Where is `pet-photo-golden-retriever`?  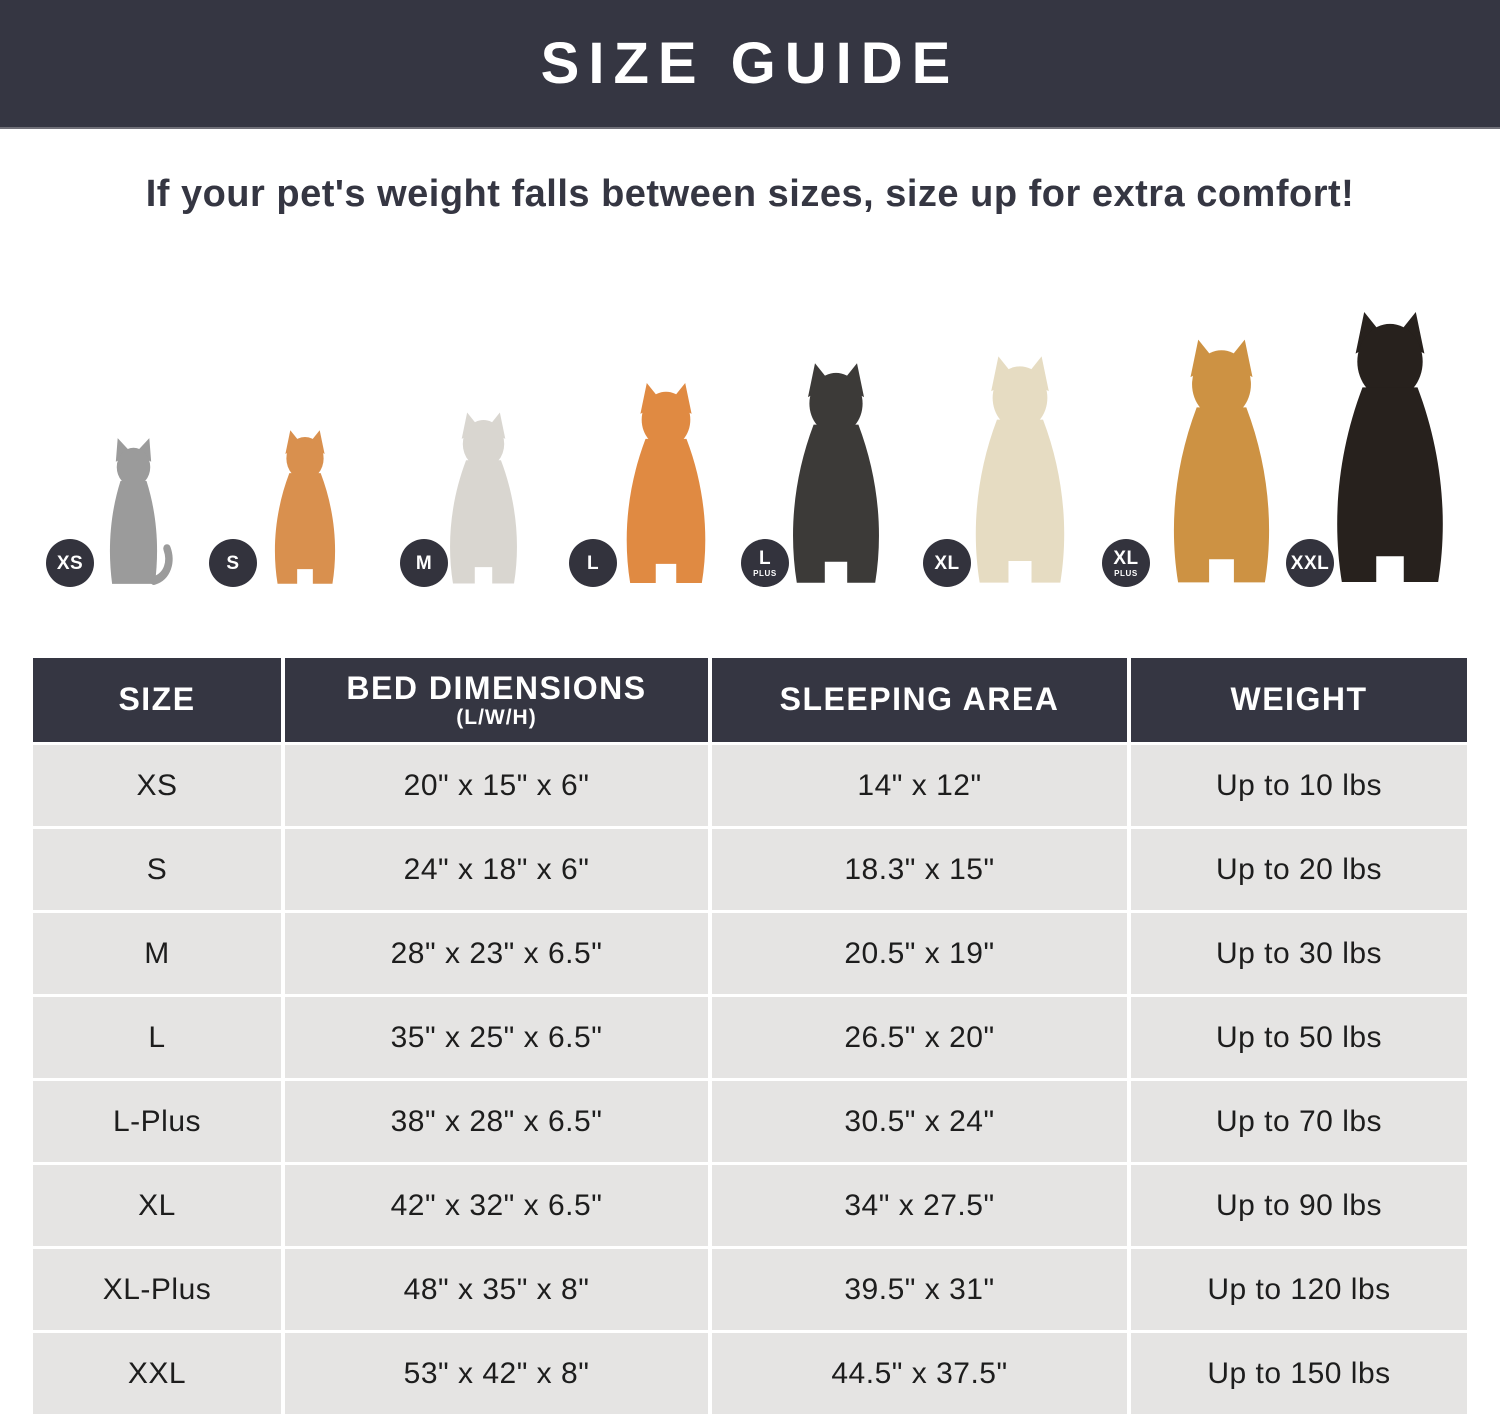
pet-photo-golden-retriever is located at coordinates (1221, 461).